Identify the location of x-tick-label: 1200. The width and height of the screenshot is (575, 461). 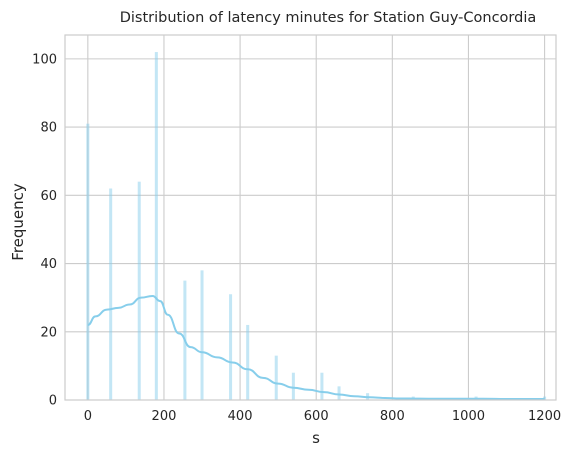
(544, 416).